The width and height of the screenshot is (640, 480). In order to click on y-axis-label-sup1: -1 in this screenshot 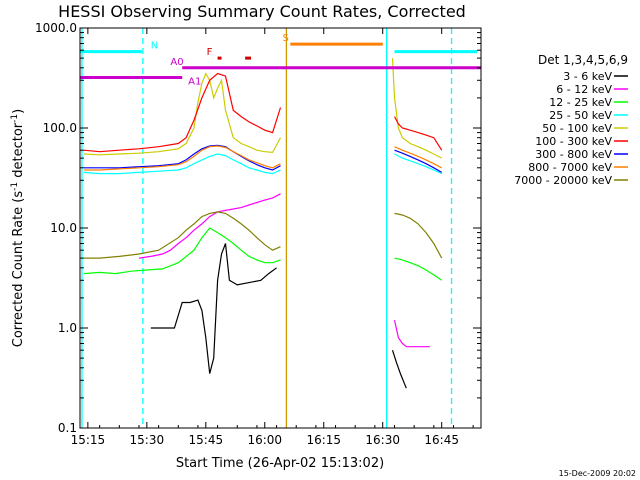, I will do `click(15, 186)`.